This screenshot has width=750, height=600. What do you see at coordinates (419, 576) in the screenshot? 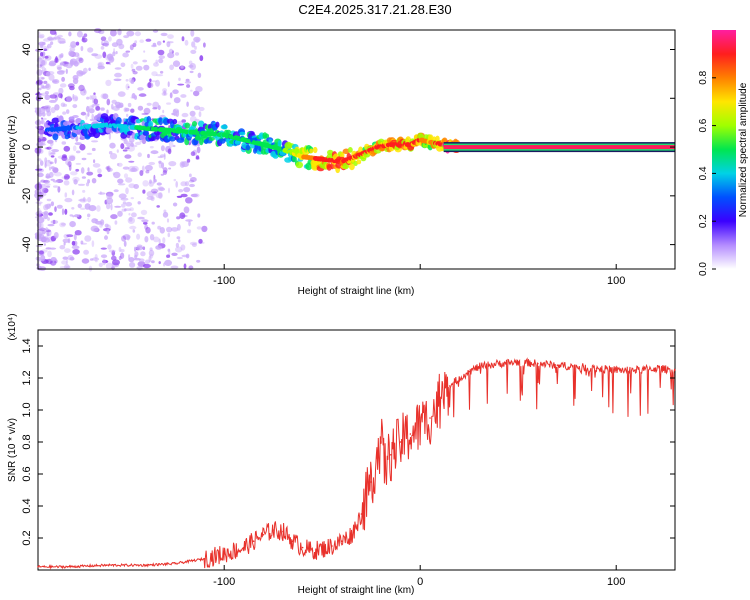
I see `snr-x-ticks: -100 0 100` at bounding box center [419, 576].